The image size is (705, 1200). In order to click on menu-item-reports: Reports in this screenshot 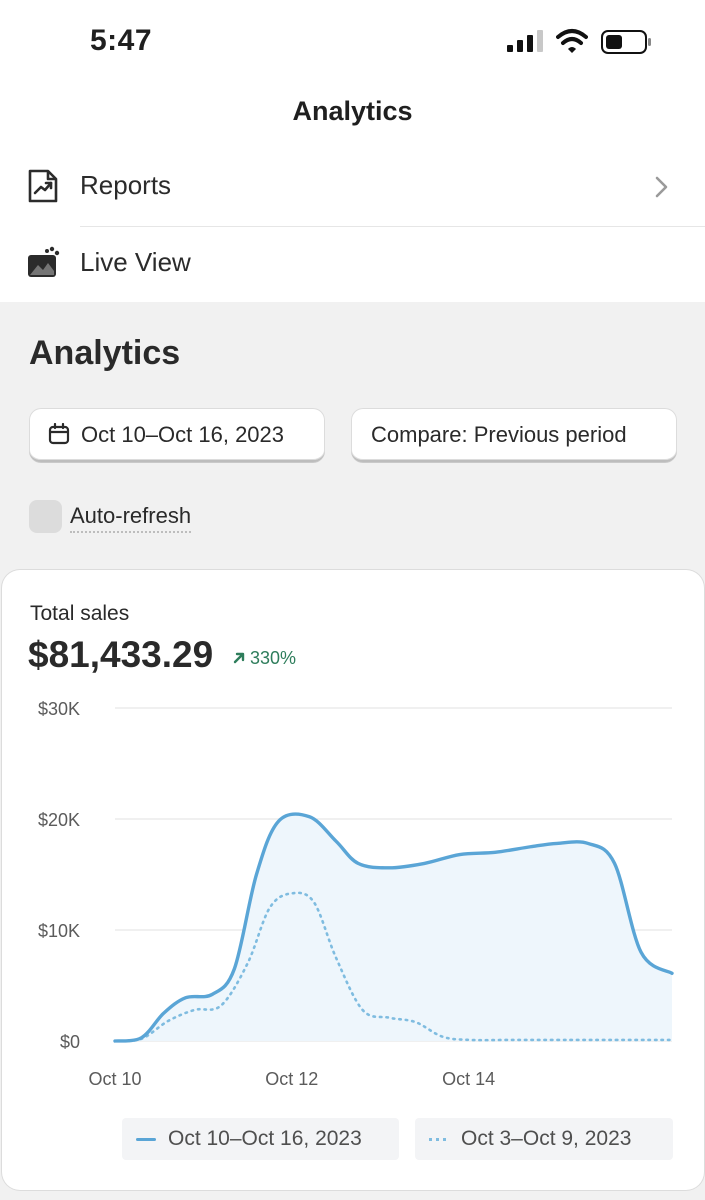, I will do `click(352, 188)`.